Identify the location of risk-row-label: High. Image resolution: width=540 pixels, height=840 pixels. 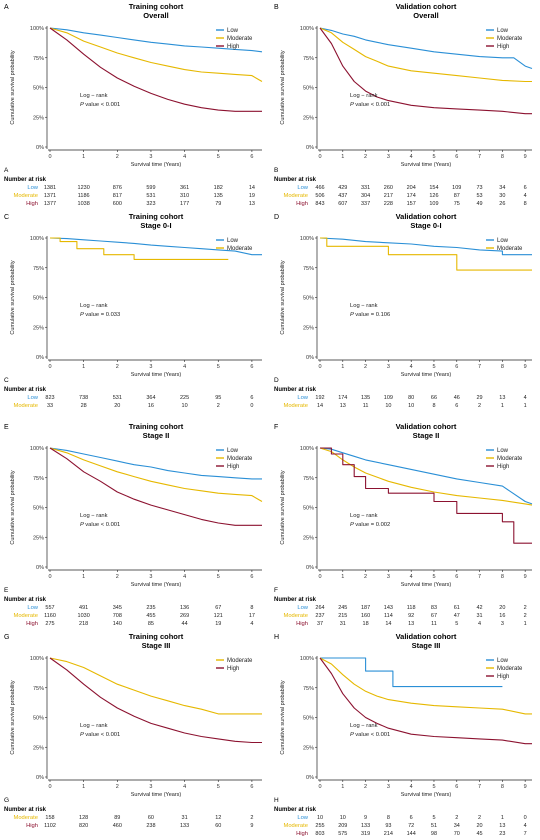
(32, 826).